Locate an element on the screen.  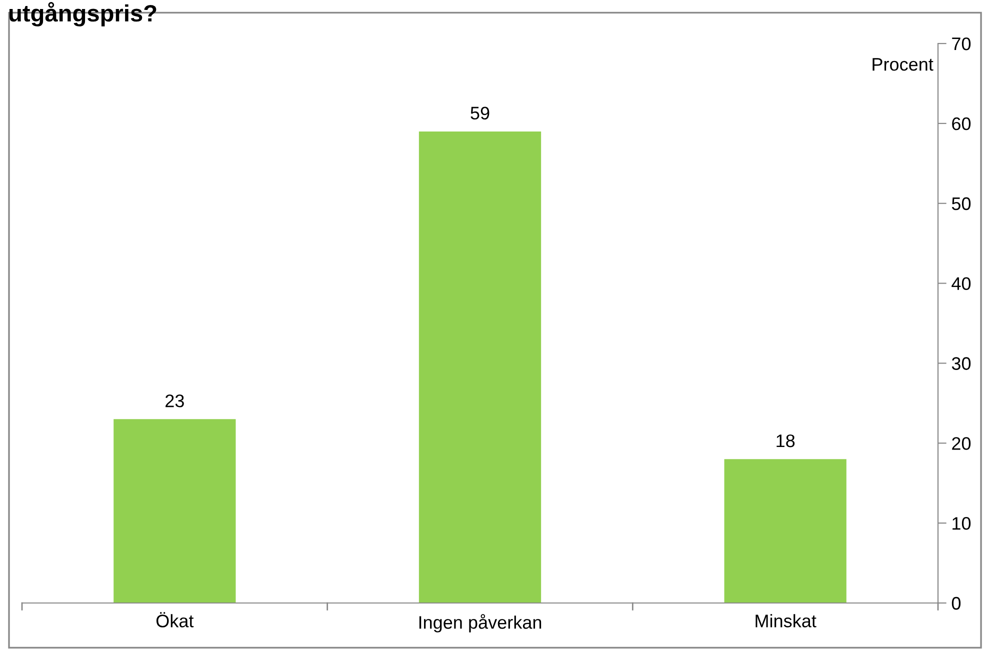
y-tick-label: 50 is located at coordinates (961, 203).